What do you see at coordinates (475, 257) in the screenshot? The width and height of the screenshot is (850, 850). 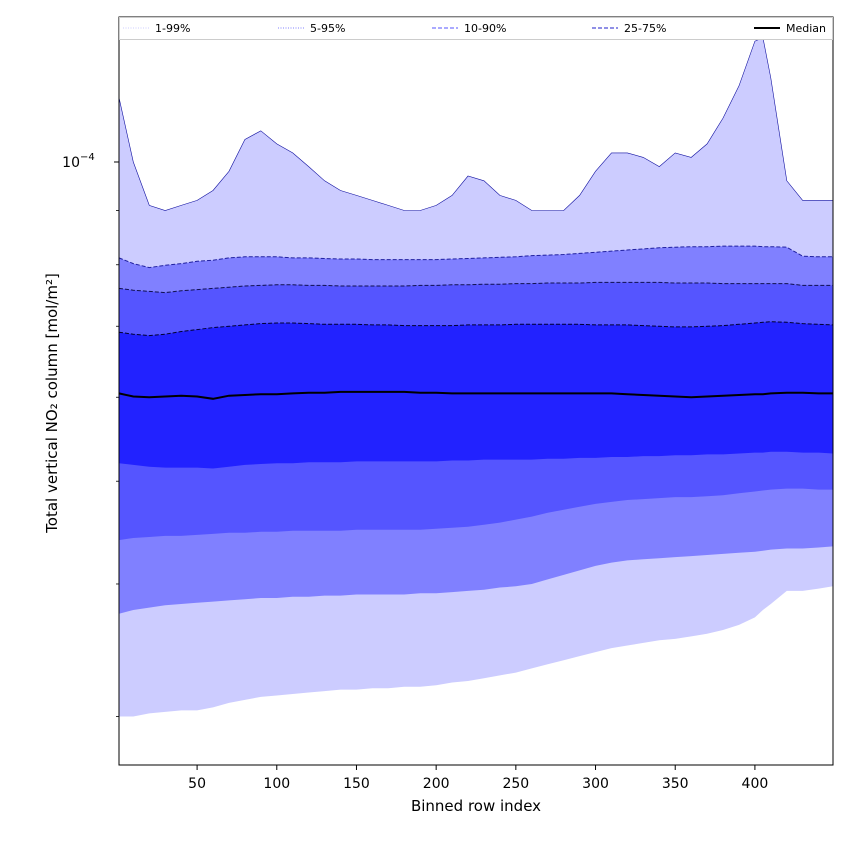 I see `band-upper-5-95%` at bounding box center [475, 257].